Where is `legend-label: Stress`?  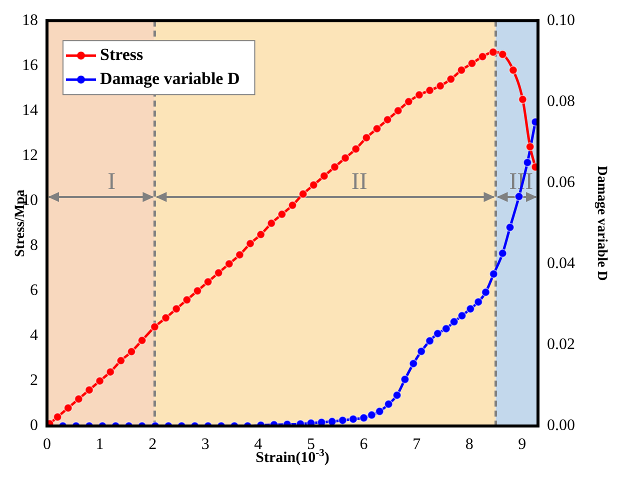
legend-label: Stress is located at coordinates (122, 54).